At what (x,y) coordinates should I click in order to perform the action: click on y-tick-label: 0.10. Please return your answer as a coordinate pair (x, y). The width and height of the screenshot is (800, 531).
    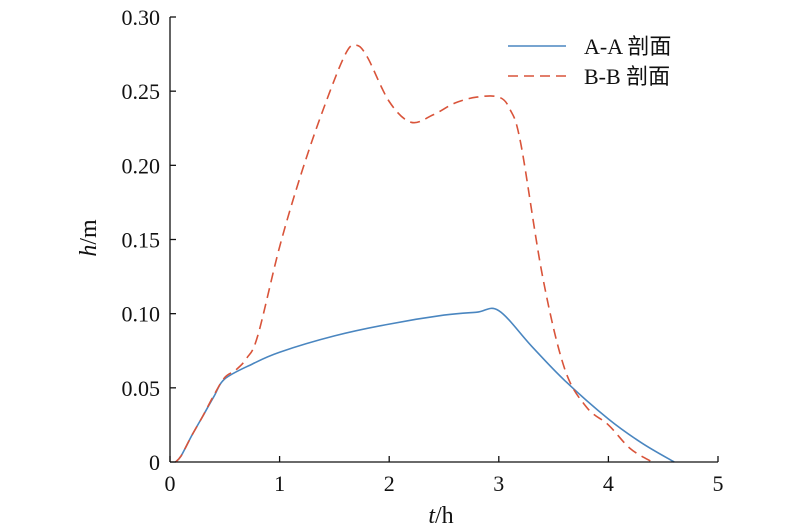
    Looking at the image, I should click on (141, 314).